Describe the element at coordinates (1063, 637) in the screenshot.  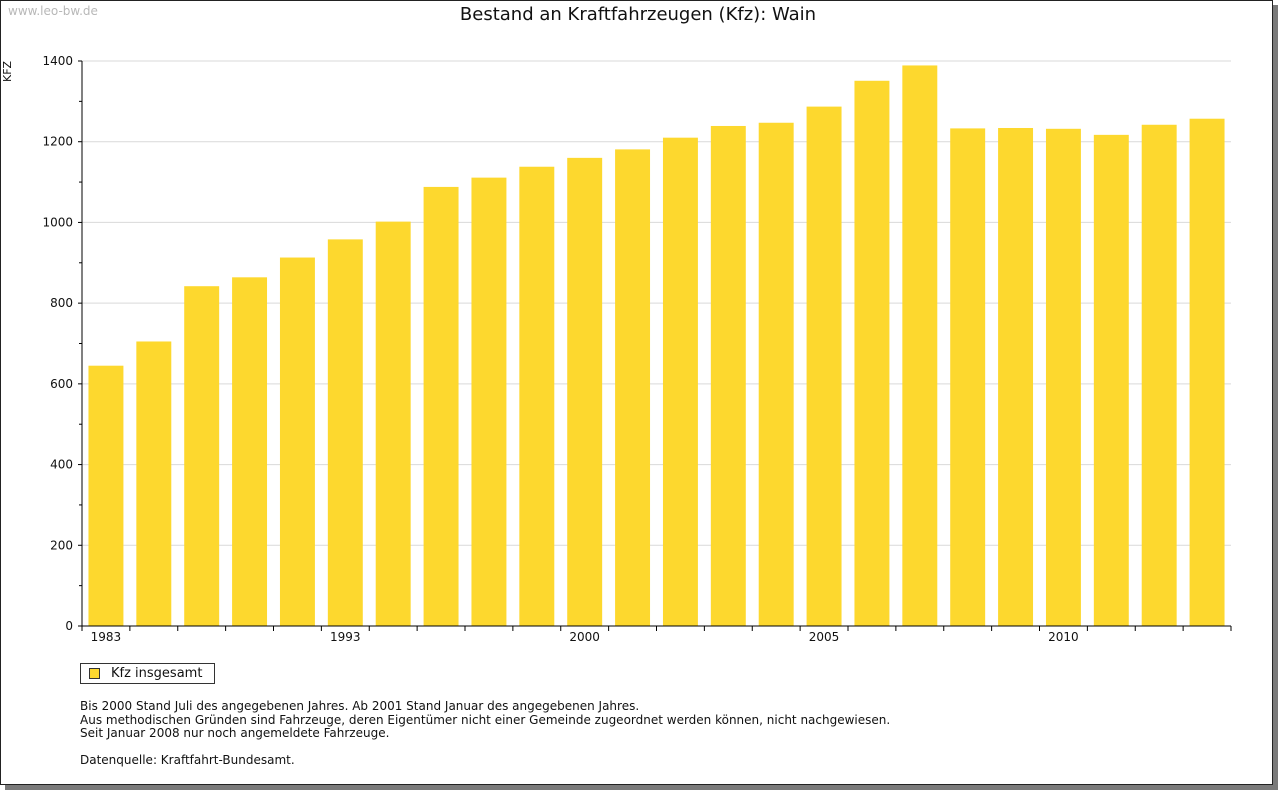
I see `x-tick-label: 2010` at that location.